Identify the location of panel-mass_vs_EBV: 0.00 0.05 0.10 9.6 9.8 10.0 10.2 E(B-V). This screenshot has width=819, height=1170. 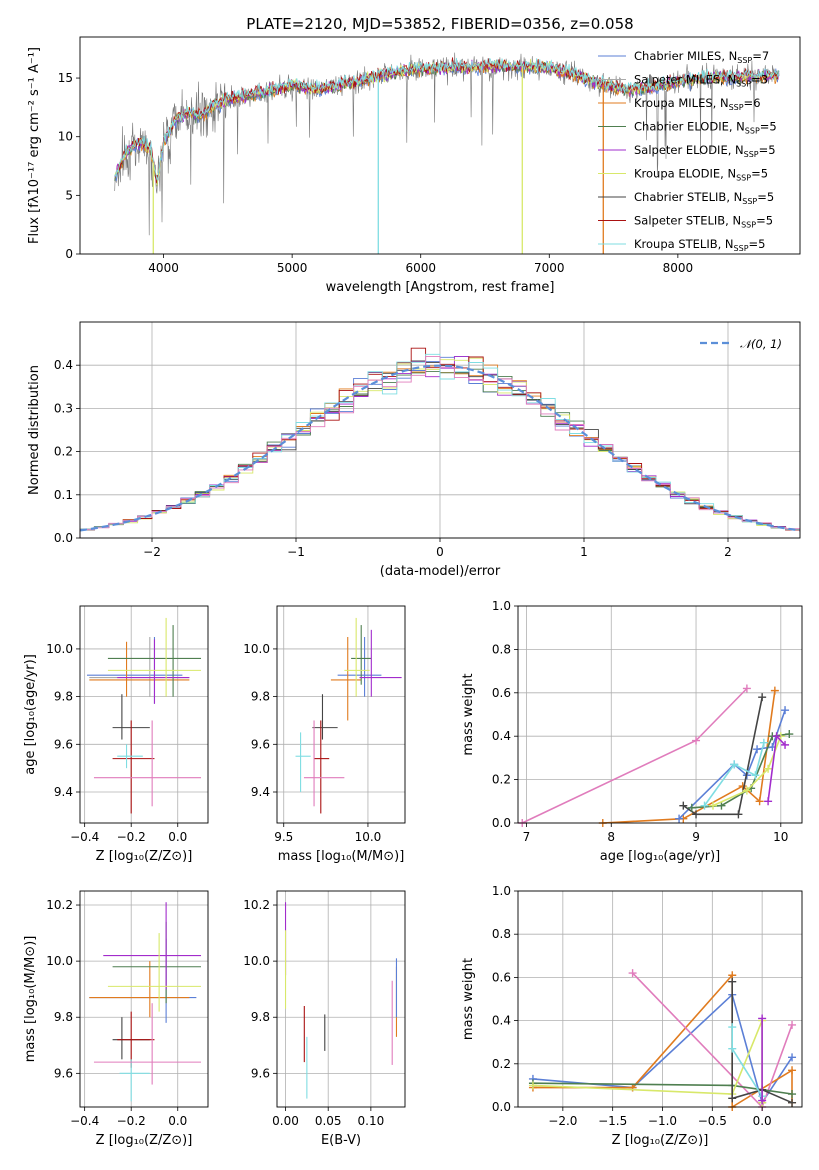
(324, 1019).